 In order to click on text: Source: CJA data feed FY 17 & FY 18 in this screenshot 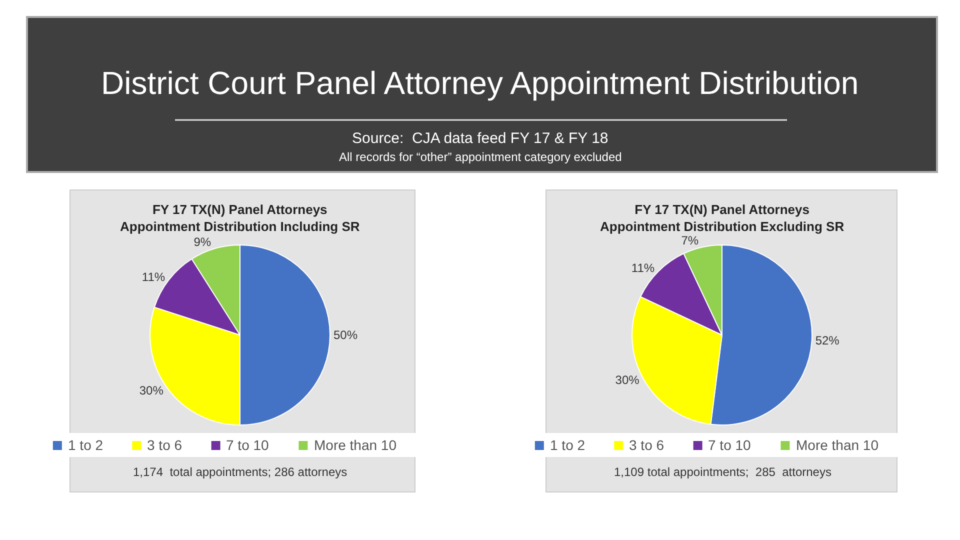, I will do `click(480, 138)`.